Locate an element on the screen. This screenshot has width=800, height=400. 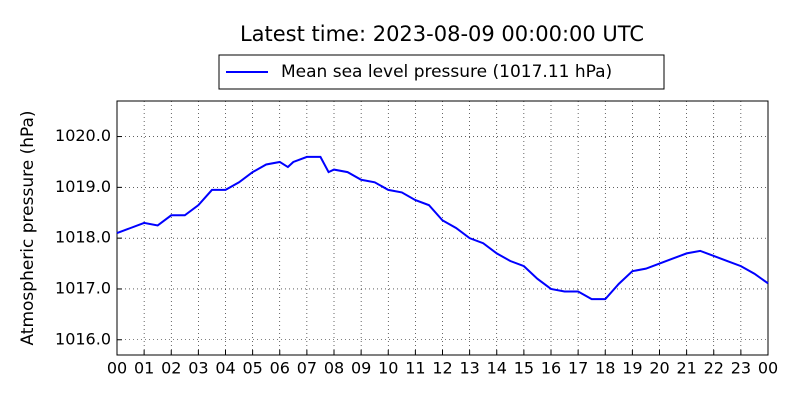
x-tick-label: 12 is located at coordinates (442, 368).